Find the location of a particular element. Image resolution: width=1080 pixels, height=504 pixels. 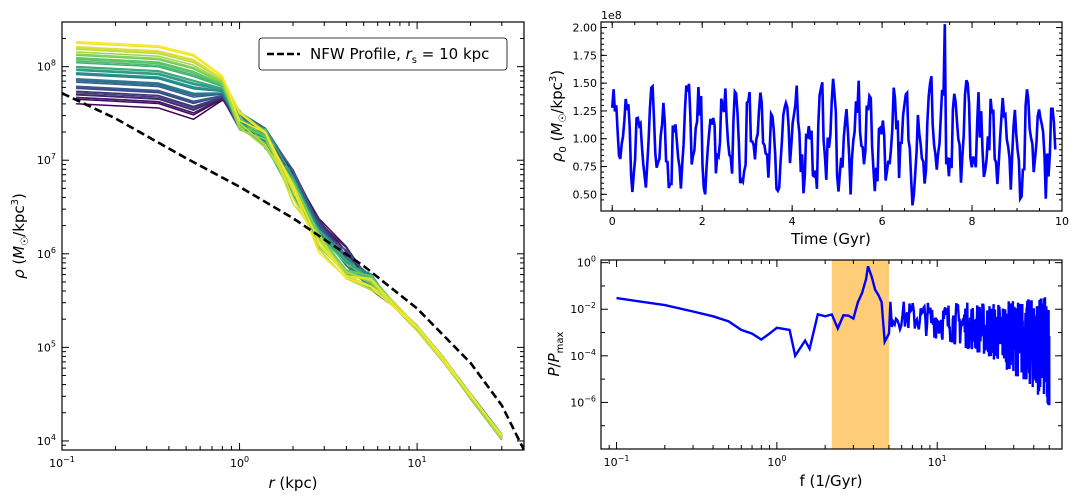

x-tick-label-b: 6 is located at coordinates (882, 221).